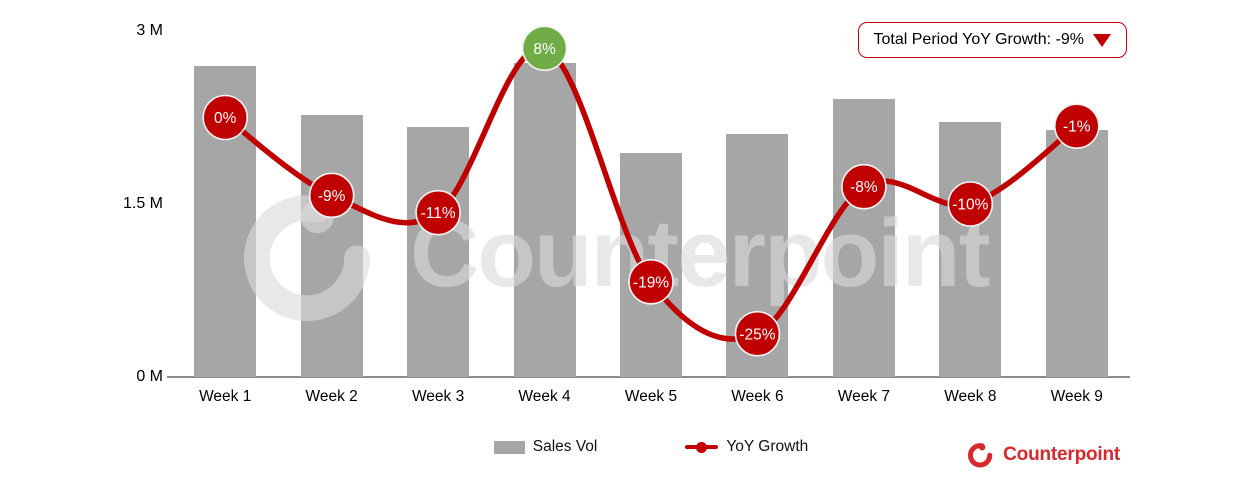  What do you see at coordinates (225, 396) in the screenshot?
I see `x-axis-label-week-1: Week 1` at bounding box center [225, 396].